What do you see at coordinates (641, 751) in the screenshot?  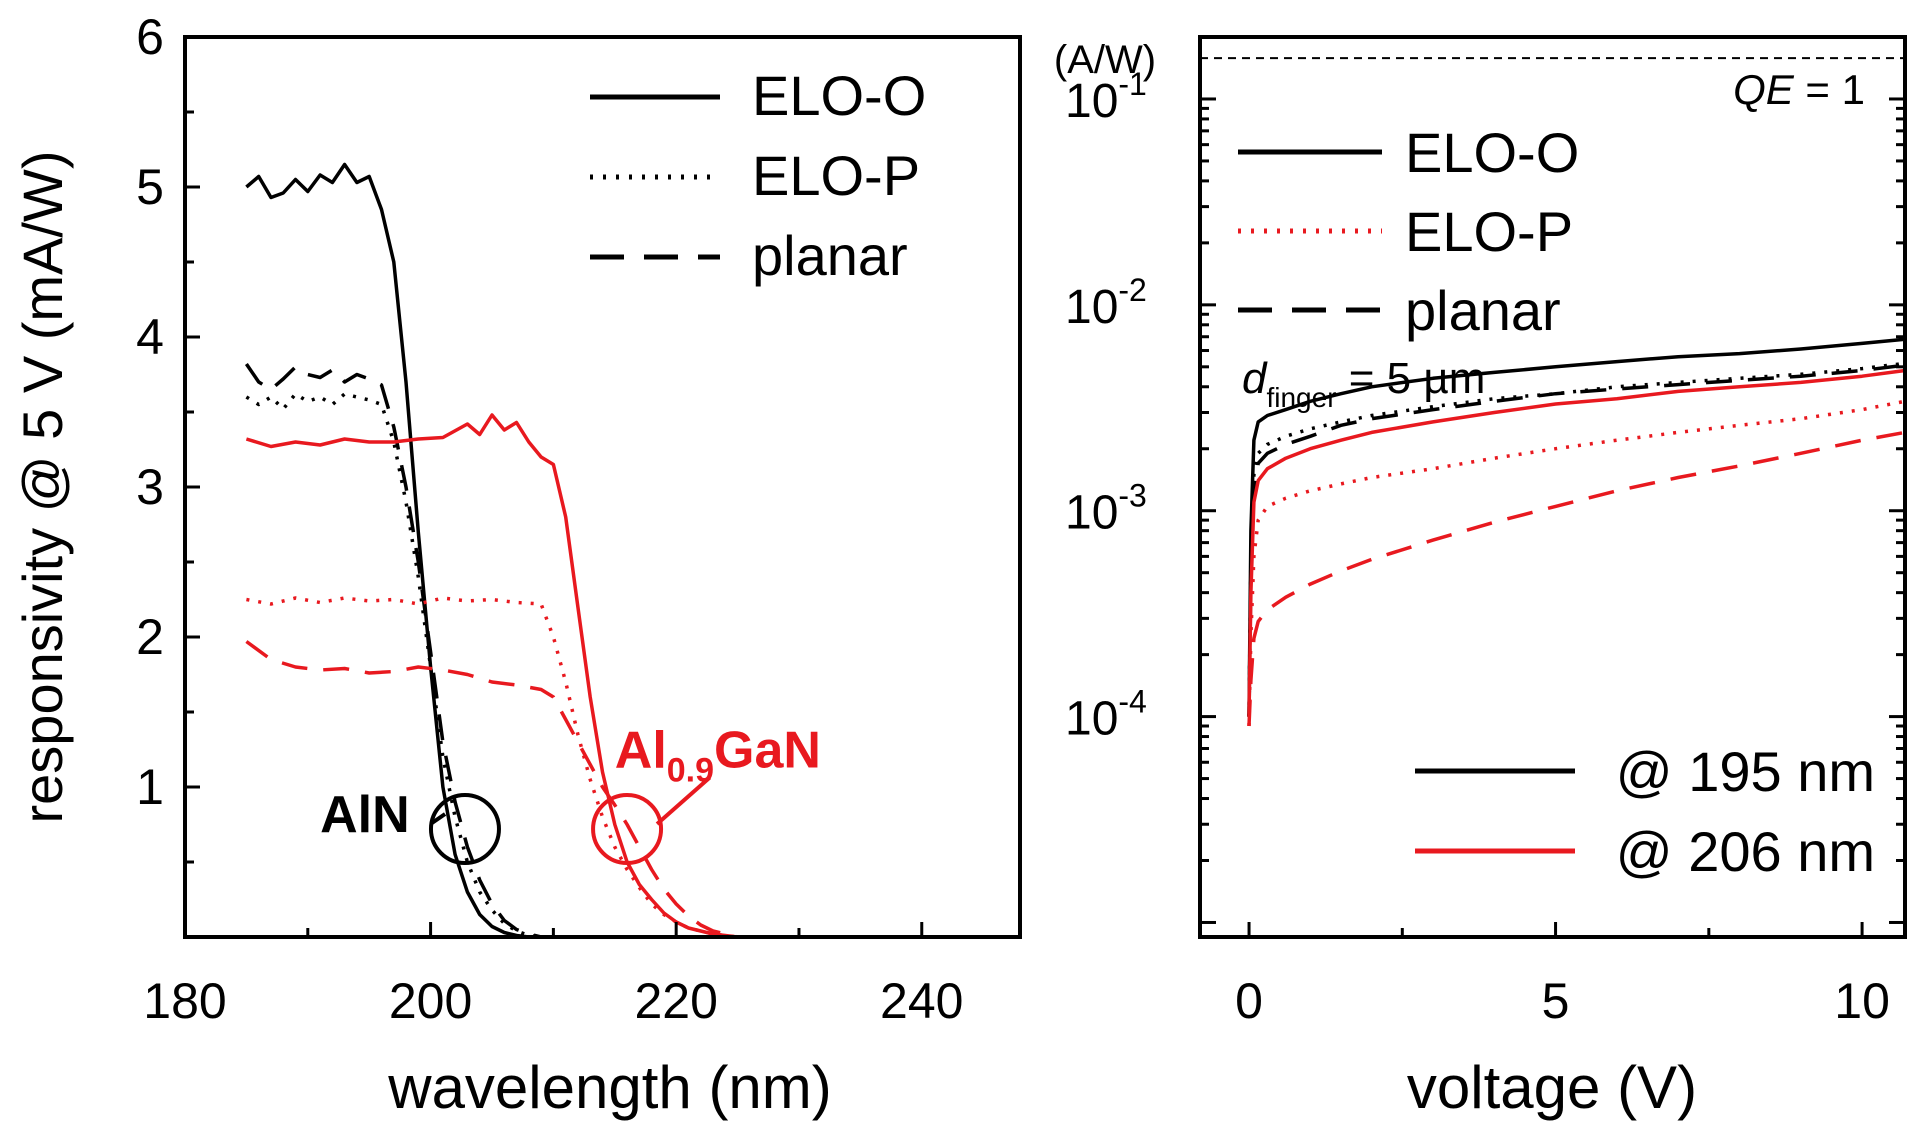 I see `algan-label-prefix: Al` at bounding box center [641, 751].